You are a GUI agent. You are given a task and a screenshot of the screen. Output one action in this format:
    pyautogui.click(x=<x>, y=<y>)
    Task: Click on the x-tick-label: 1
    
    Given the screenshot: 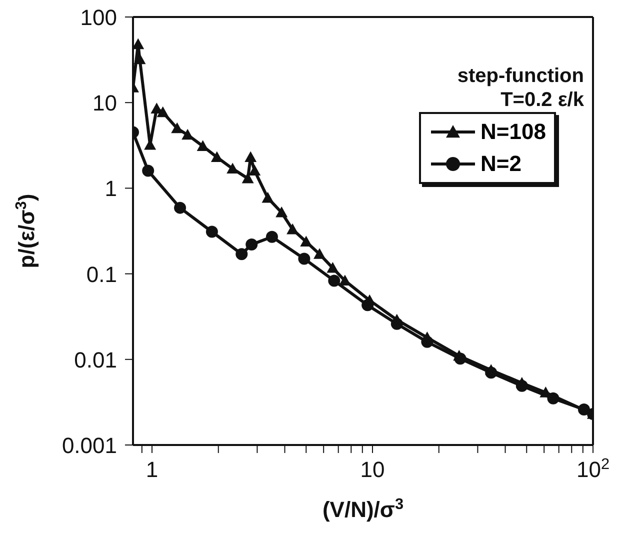 What is the action you would take?
    pyautogui.click(x=152, y=469)
    